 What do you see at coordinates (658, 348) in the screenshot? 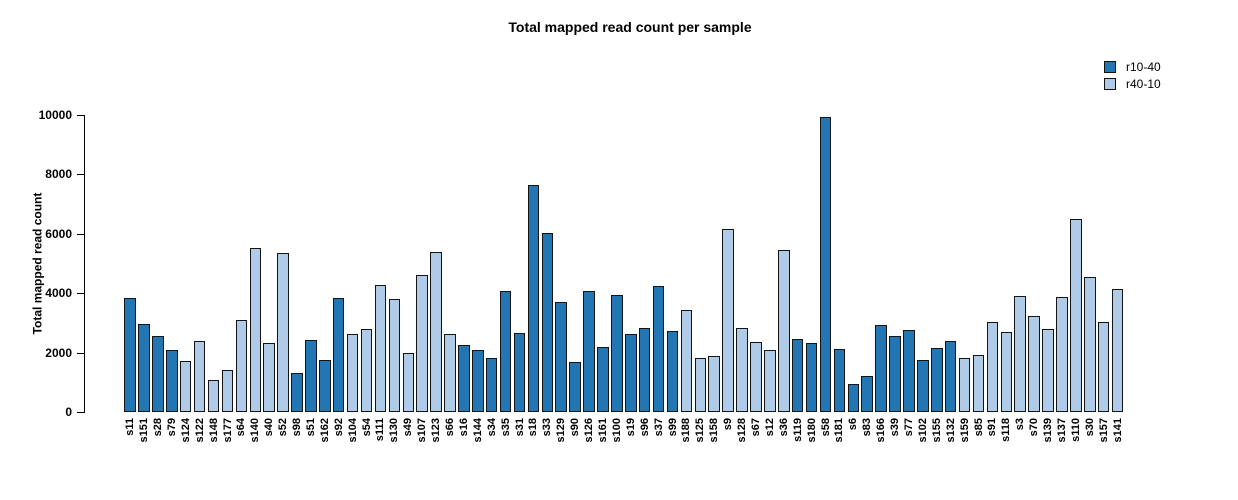
I see `bar-s37` at bounding box center [658, 348].